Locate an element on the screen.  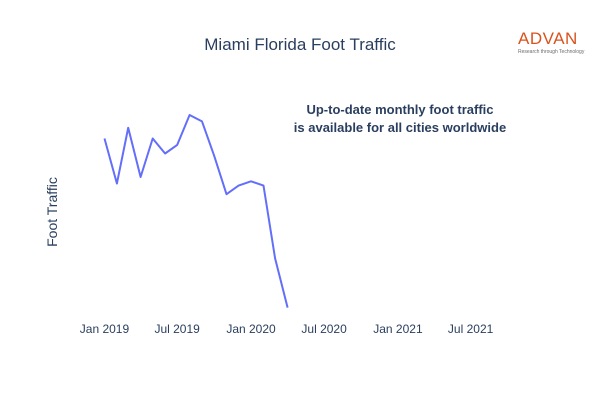
x-tick-label: Jul 2020 is located at coordinates (324, 329).